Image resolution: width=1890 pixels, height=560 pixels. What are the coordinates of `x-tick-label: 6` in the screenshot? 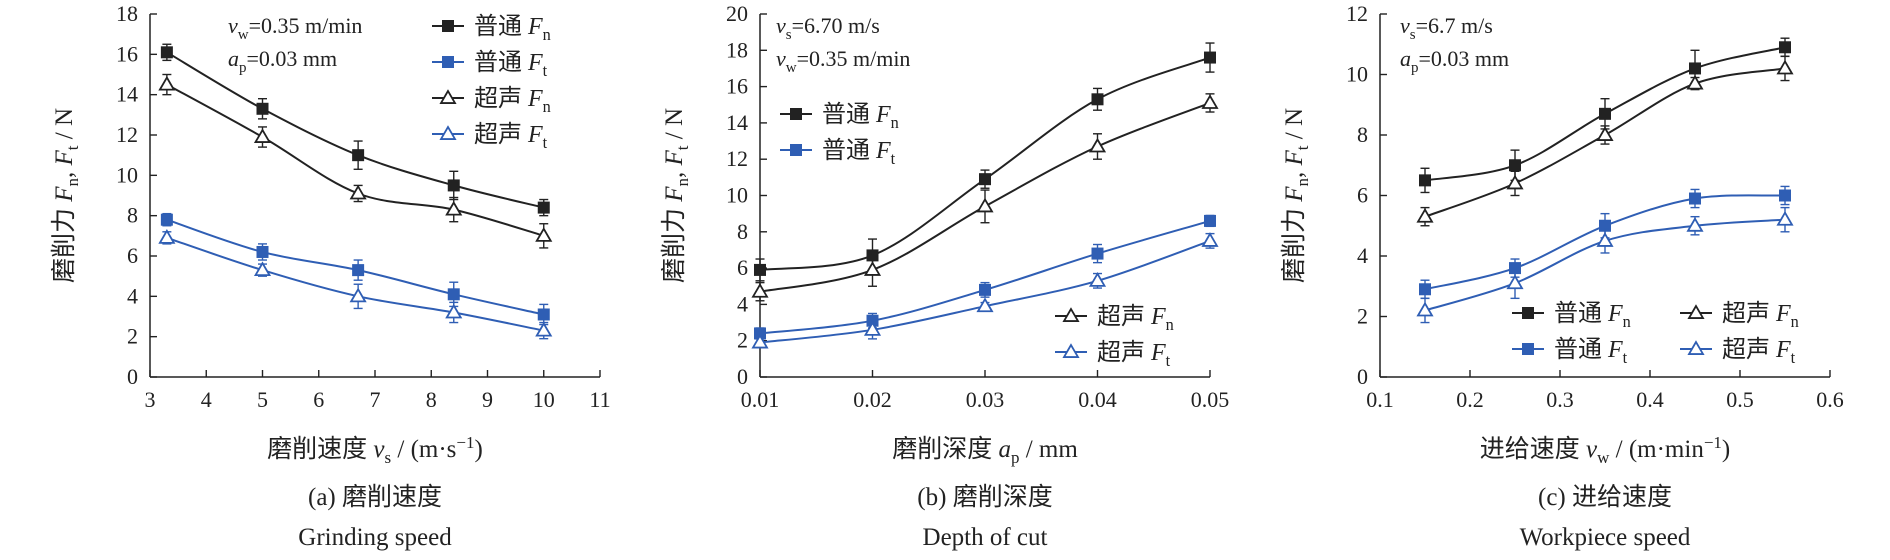 It's located at (318, 399).